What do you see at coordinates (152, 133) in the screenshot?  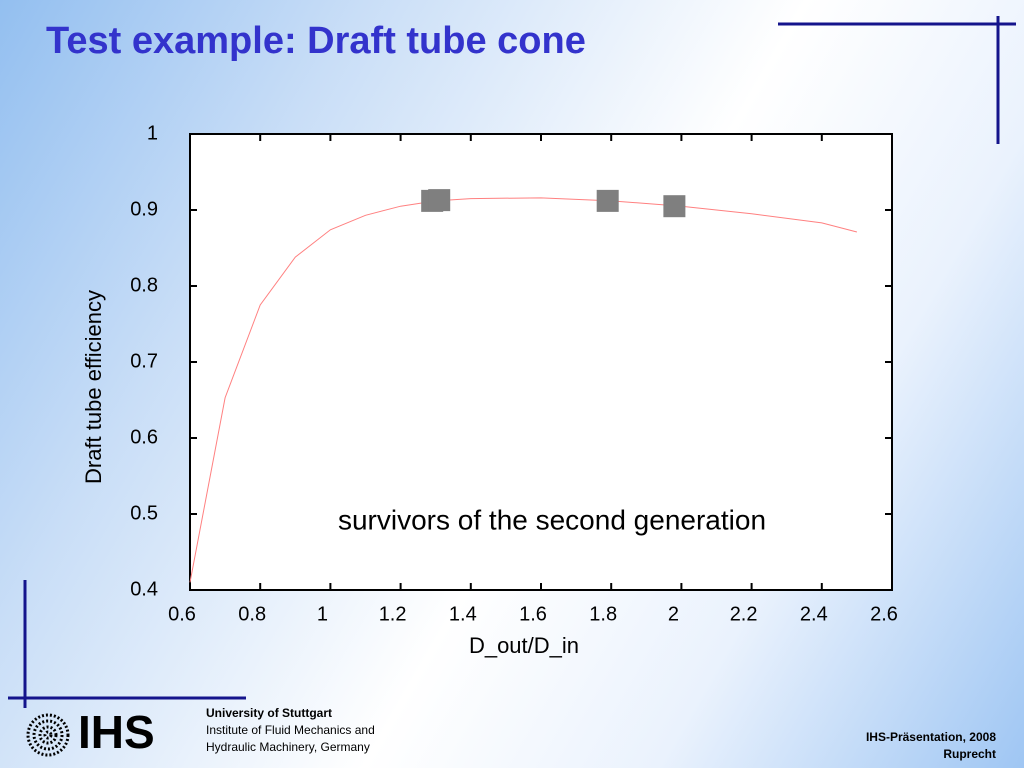 I see `y-tick-label: 1` at bounding box center [152, 133].